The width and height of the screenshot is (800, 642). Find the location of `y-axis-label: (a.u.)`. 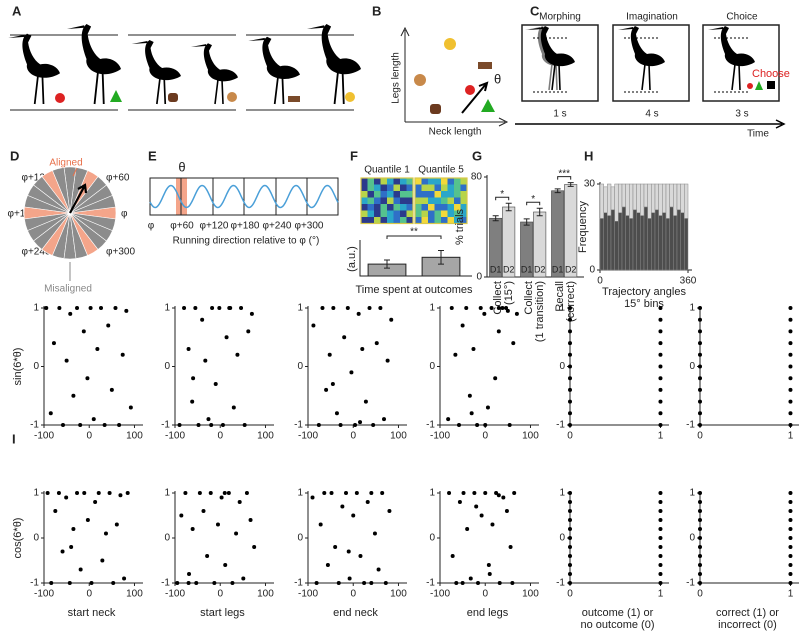

y-axis-label: (a.u.) is located at coordinates (352, 259).